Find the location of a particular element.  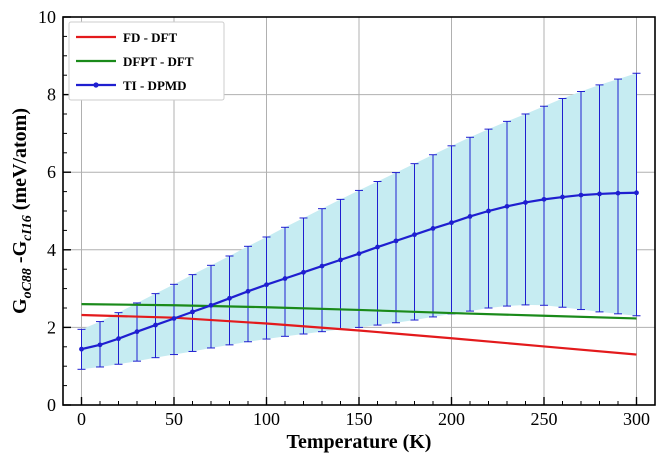

x-tick-label: 100 is located at coordinates (266, 419).